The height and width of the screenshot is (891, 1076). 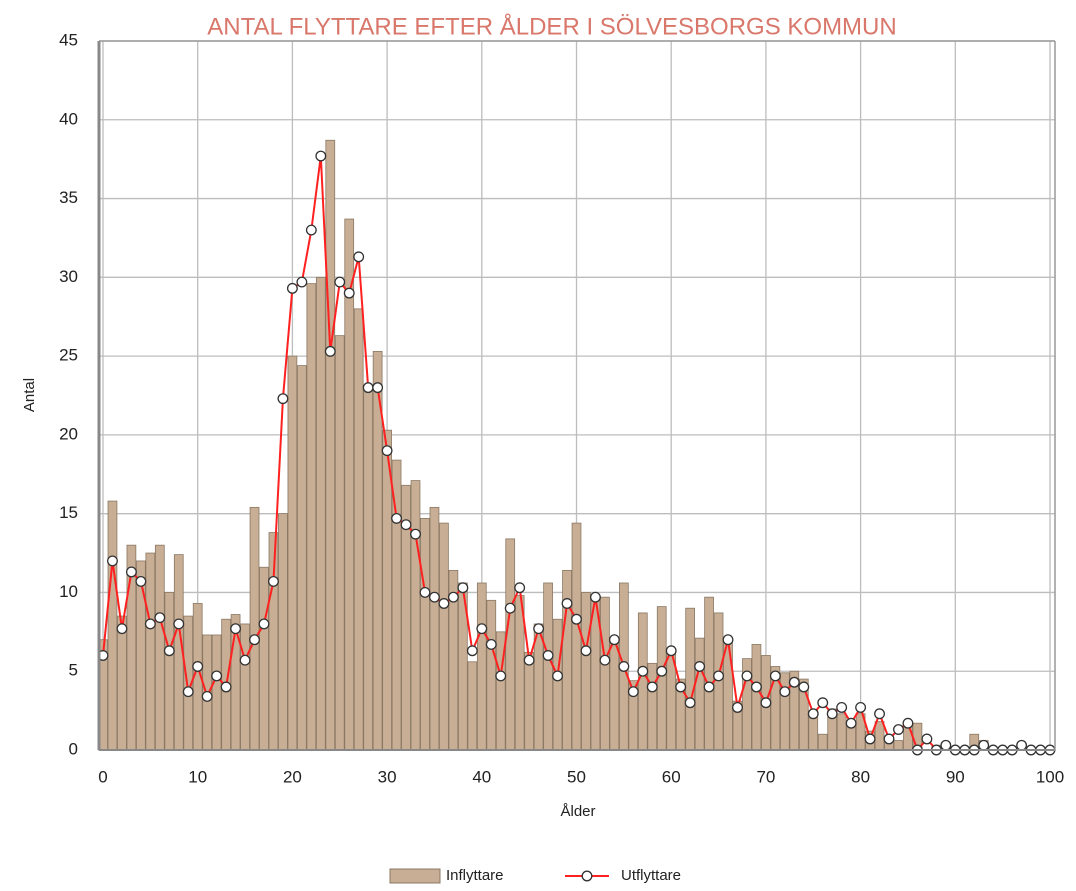 What do you see at coordinates (415, 876) in the screenshot?
I see `legend-swatch` at bounding box center [415, 876].